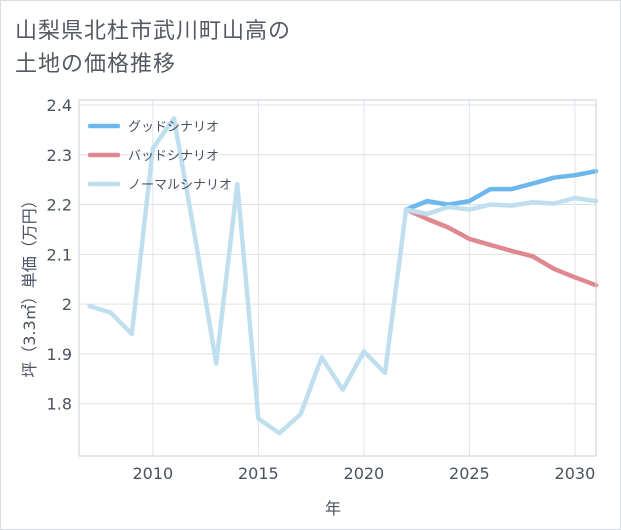  I want to click on y-axis-title: 坪（3.3㎡）単価（万円）, so click(29, 284).